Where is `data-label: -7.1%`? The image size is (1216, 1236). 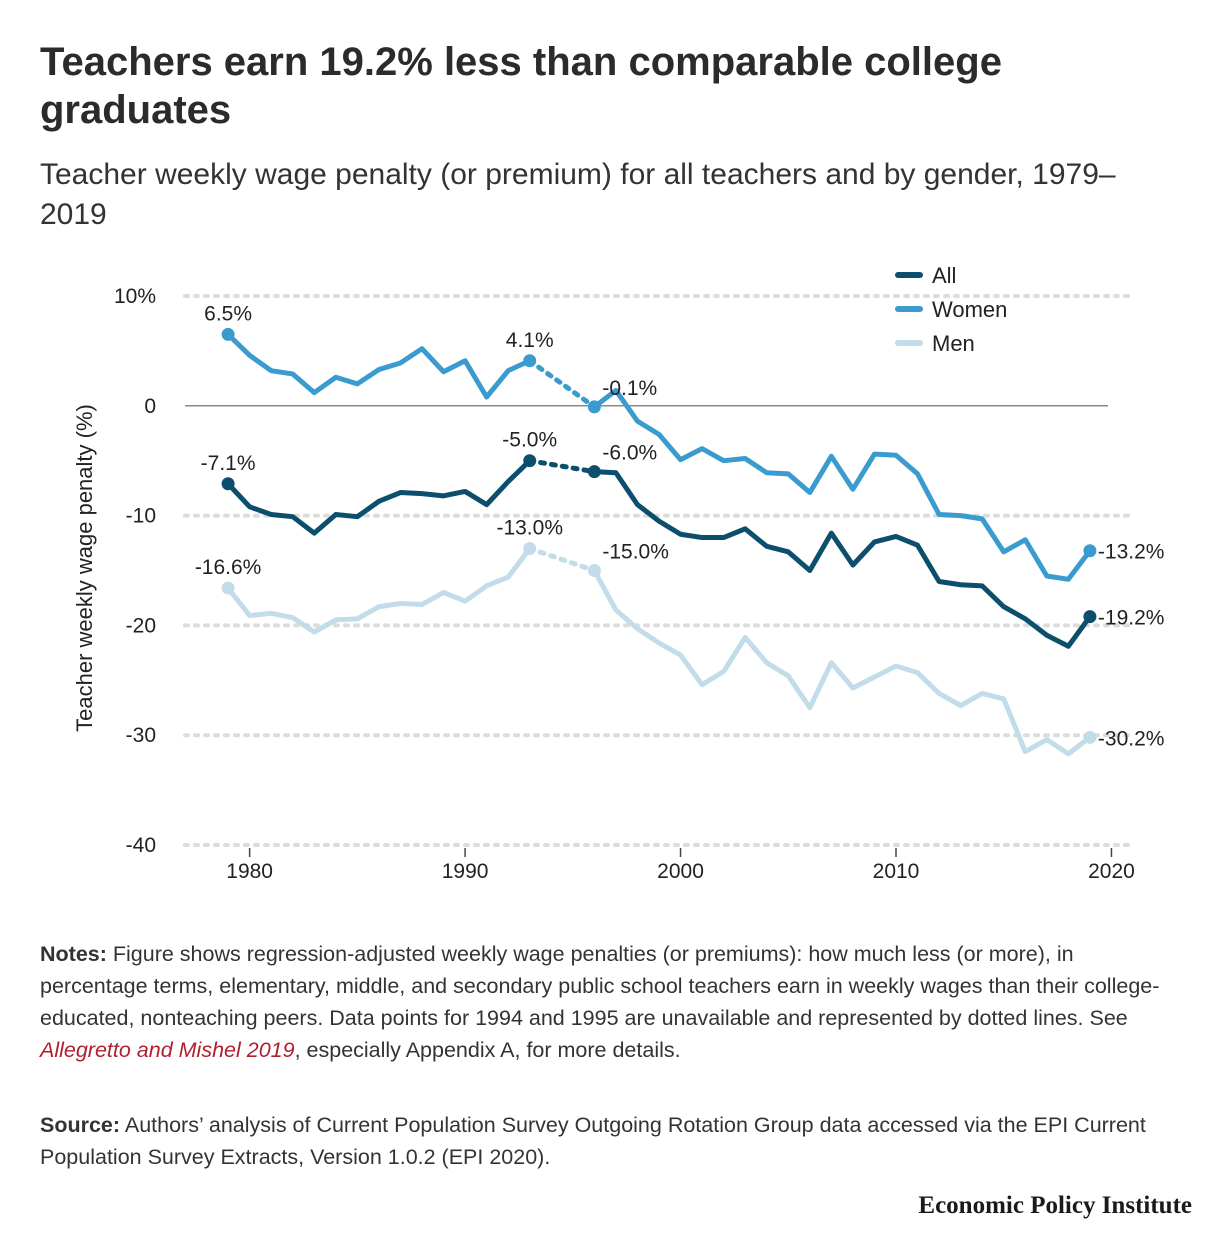 data-label: -7.1% is located at coordinates (228, 463).